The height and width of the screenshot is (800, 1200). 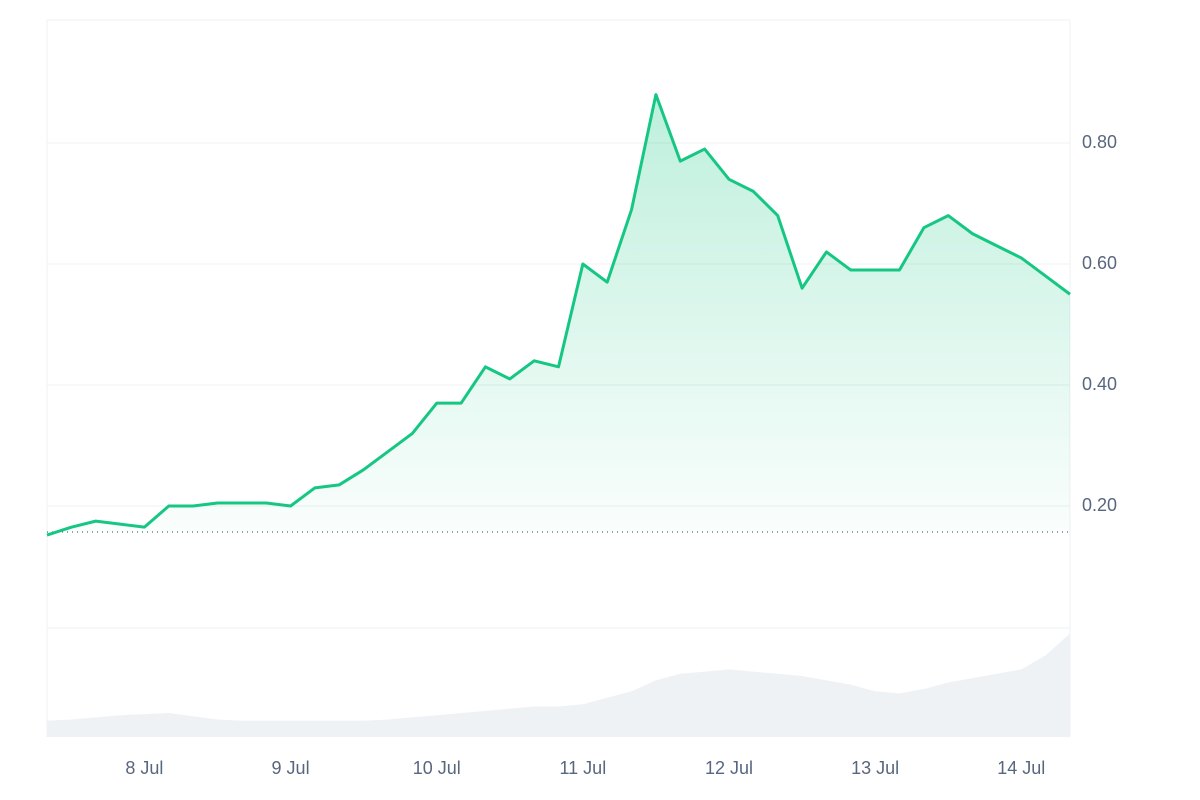 What do you see at coordinates (1099, 505) in the screenshot?
I see `y-tick-label: 0.20` at bounding box center [1099, 505].